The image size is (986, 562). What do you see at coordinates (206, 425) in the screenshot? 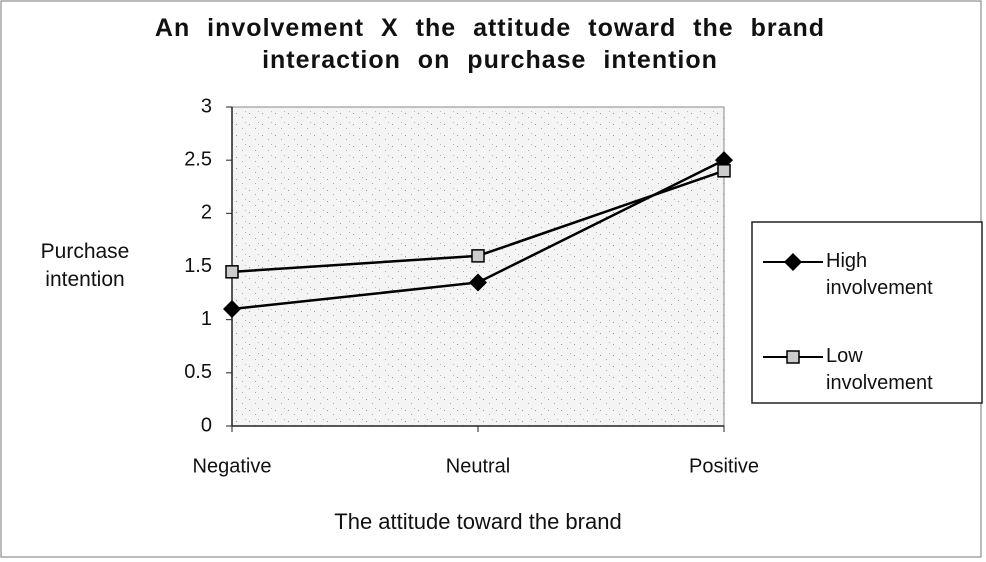
I see `y-tick-label: 0` at bounding box center [206, 425].